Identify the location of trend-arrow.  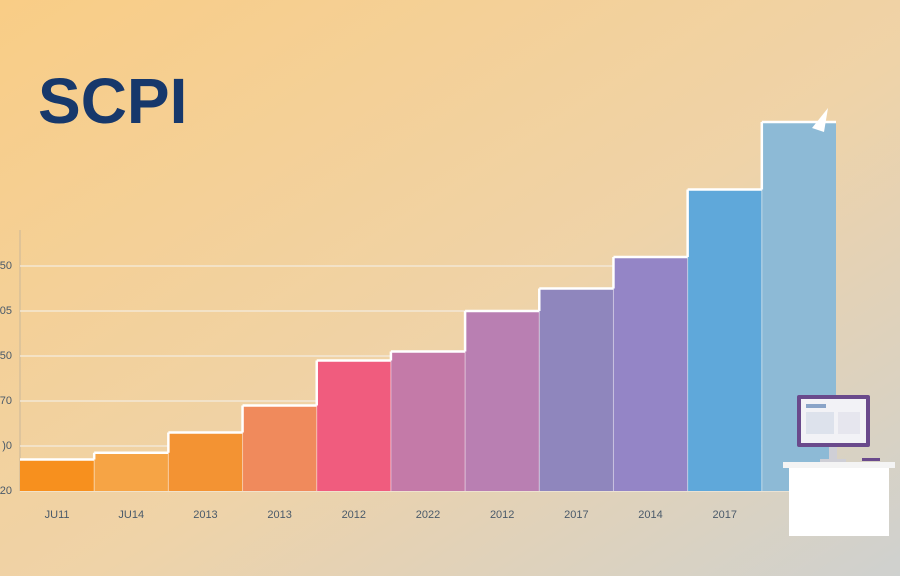
(820, 120).